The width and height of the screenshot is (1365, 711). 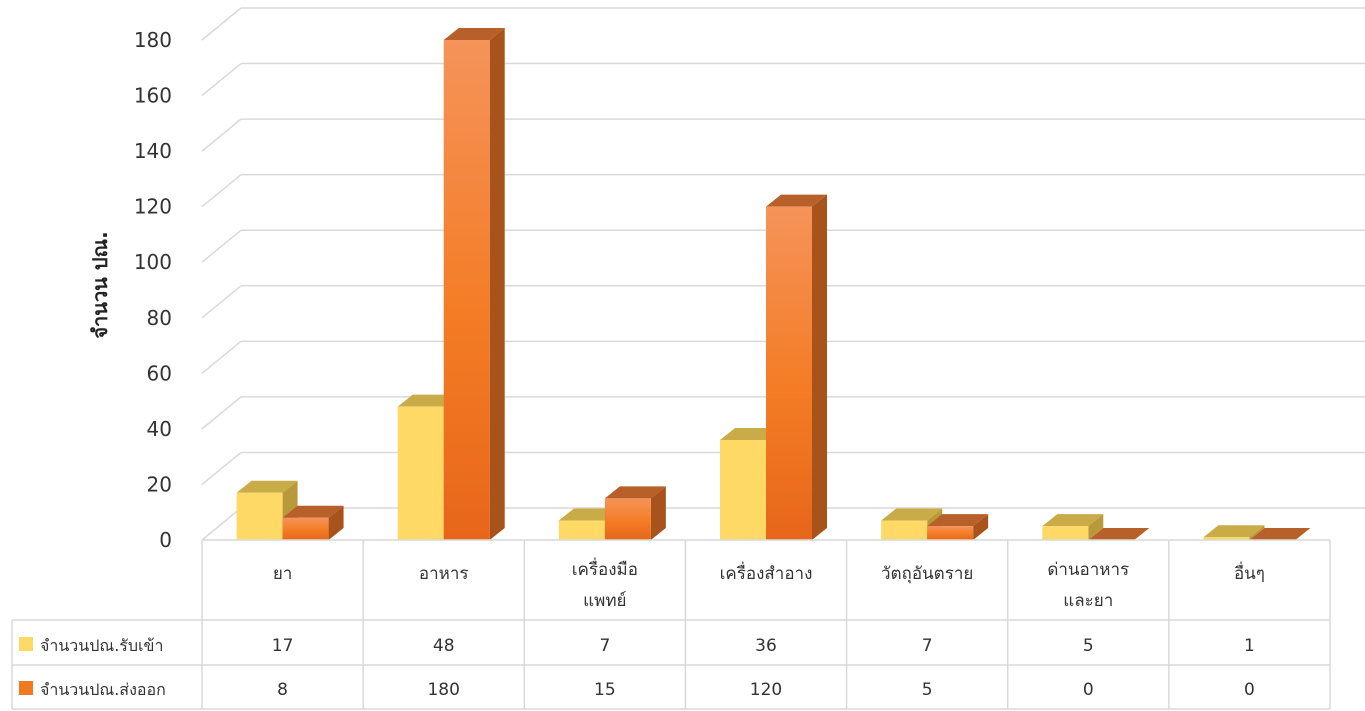 I want to click on category-label: ยา, so click(x=283, y=574).